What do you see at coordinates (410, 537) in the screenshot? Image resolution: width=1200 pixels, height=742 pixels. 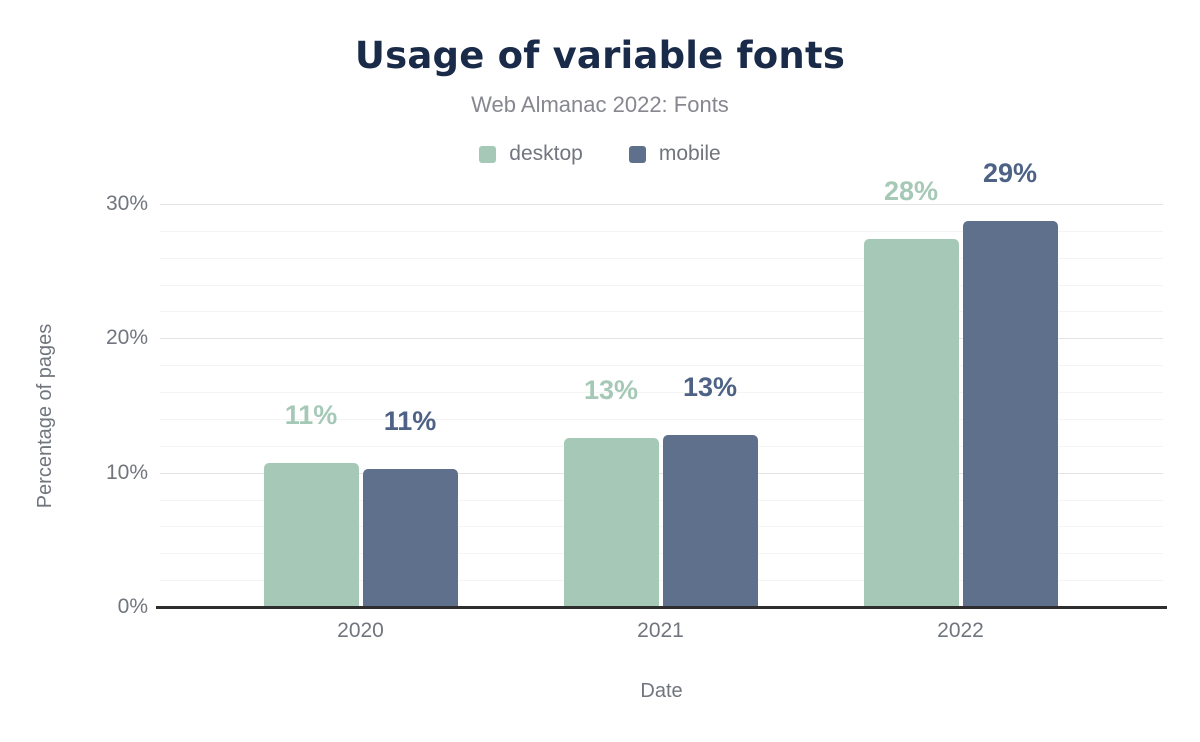 I see `bar-mobile-2020` at bounding box center [410, 537].